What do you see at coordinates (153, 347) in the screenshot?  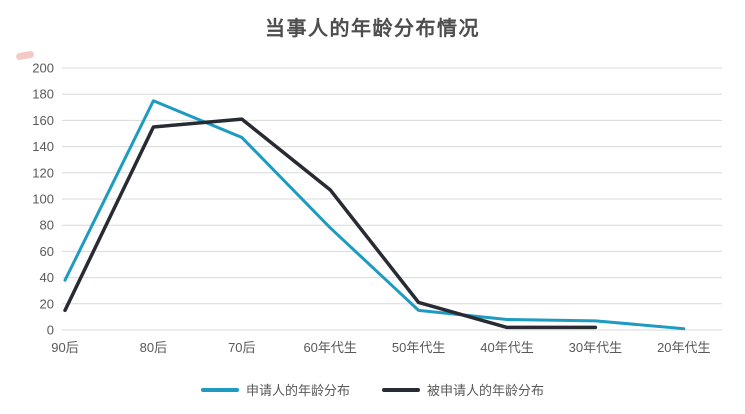 I see `x-tick-label: 80后` at bounding box center [153, 347].